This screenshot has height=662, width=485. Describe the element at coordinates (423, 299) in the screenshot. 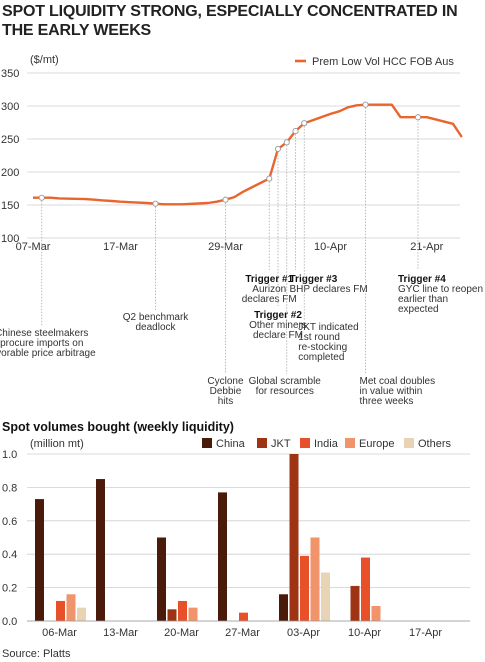

I see `annotation-text: earlier than` at that location.